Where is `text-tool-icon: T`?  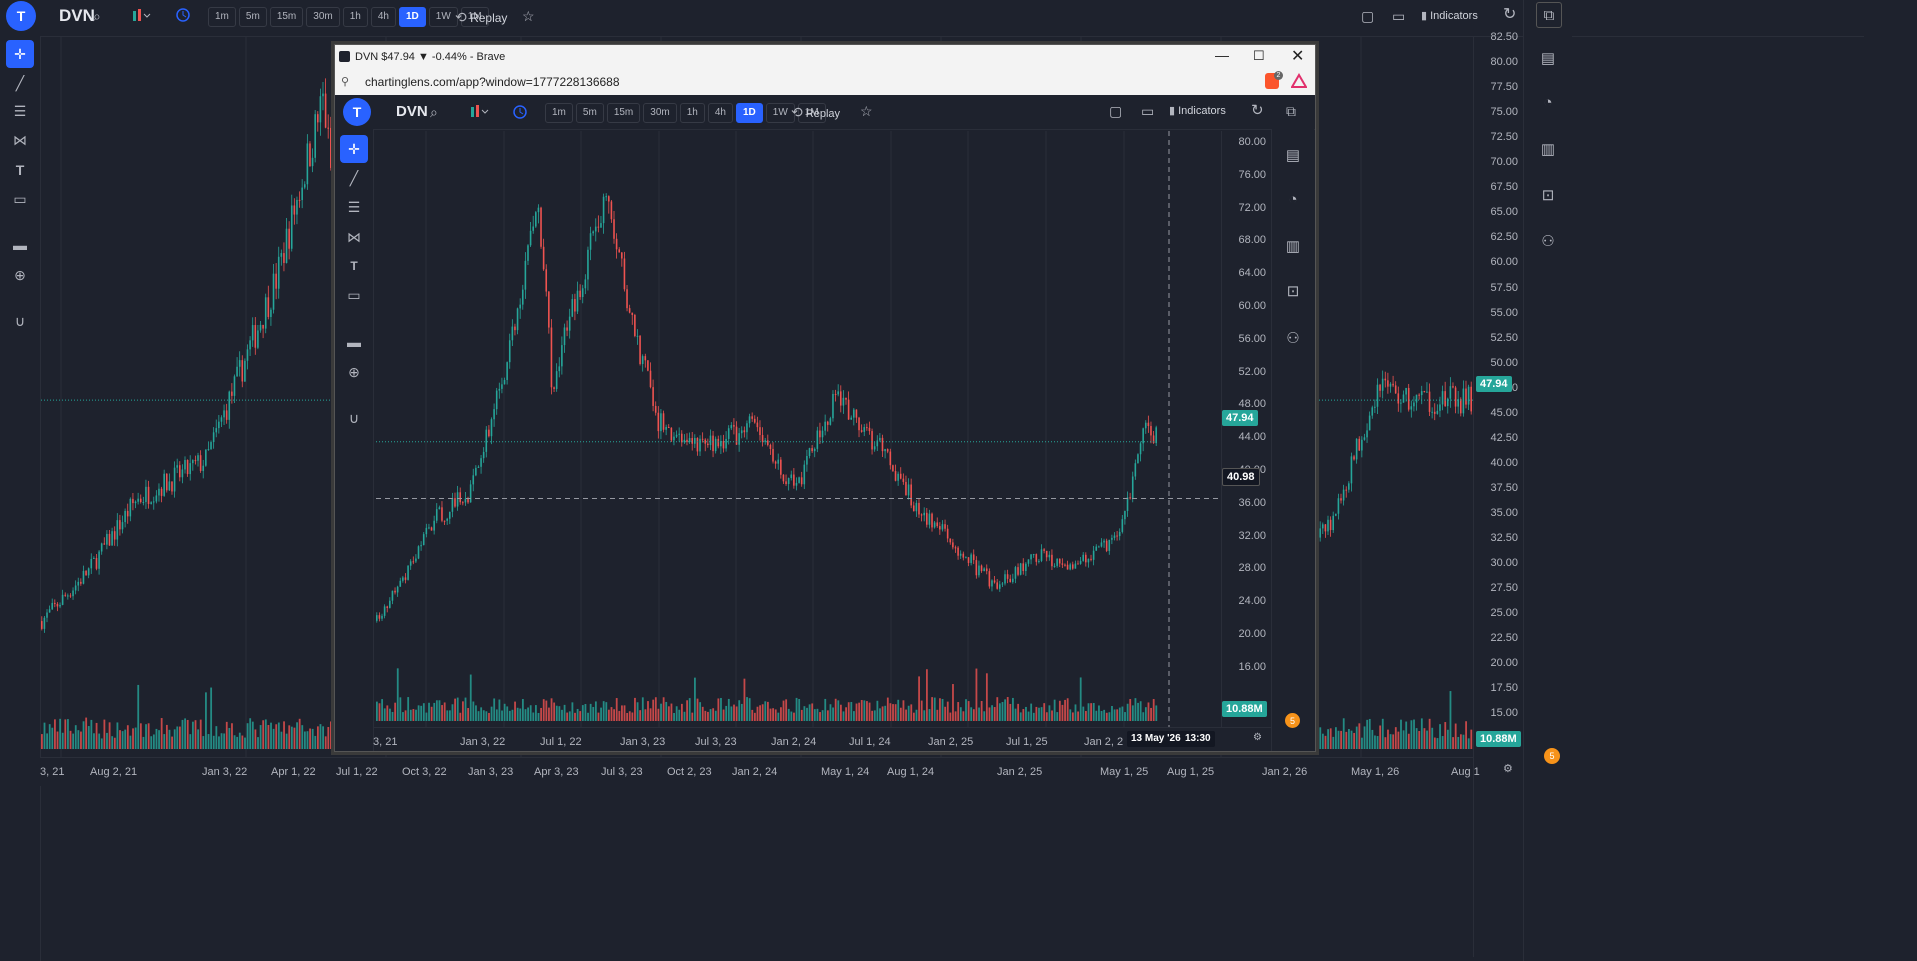 text-tool-icon: T is located at coordinates (20, 170).